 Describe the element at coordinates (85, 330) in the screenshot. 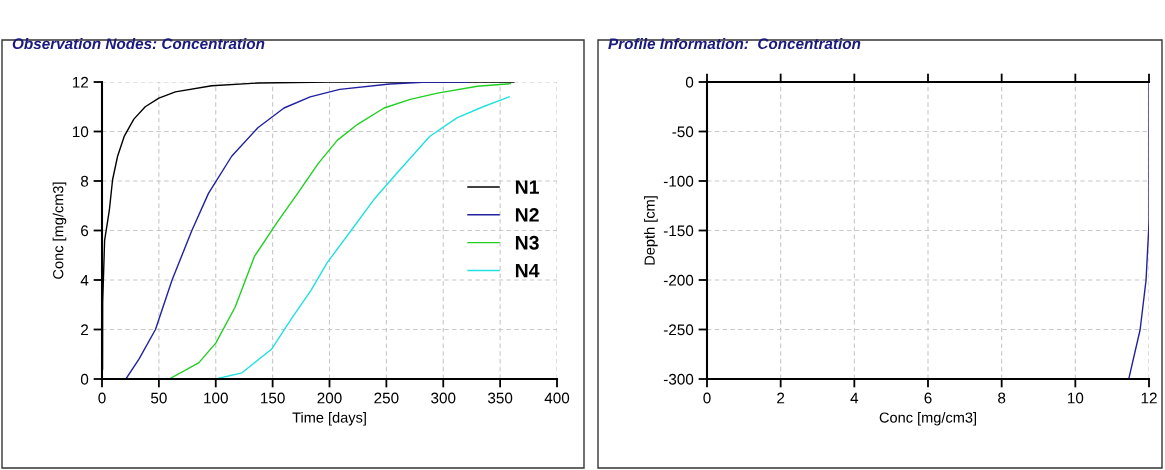

I see `y-tick-label: 2` at that location.